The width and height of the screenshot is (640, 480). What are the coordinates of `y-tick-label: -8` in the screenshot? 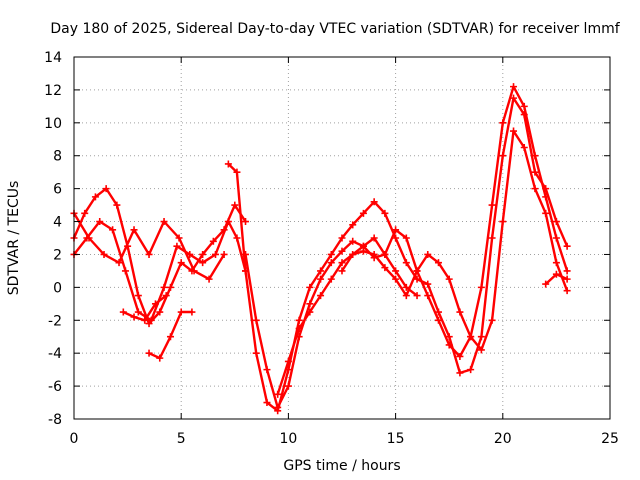 It's located at (55, 420).